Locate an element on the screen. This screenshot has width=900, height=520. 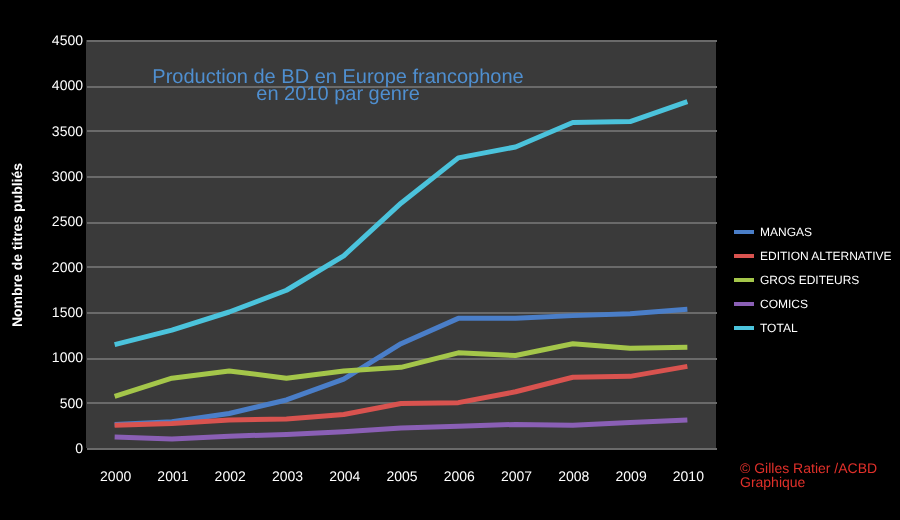
text: en 2010 par genre is located at coordinates (338, 94).